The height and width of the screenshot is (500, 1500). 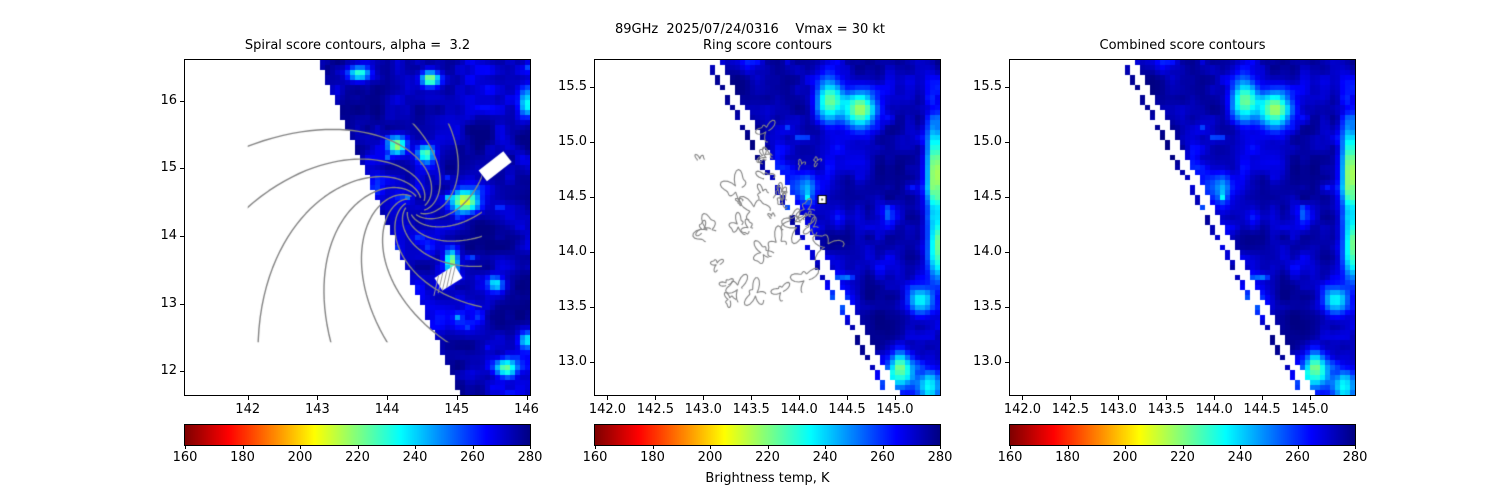 What do you see at coordinates (703, 409) in the screenshot?
I see `x-tick-label: 143.0` at bounding box center [703, 409].